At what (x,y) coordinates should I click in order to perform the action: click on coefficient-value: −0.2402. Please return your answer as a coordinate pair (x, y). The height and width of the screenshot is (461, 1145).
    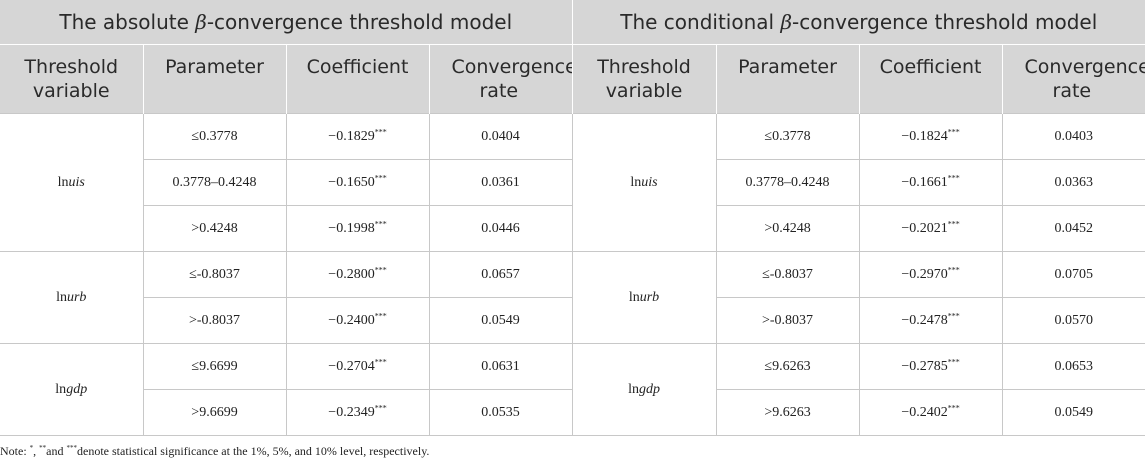
    Looking at the image, I should click on (924, 412).